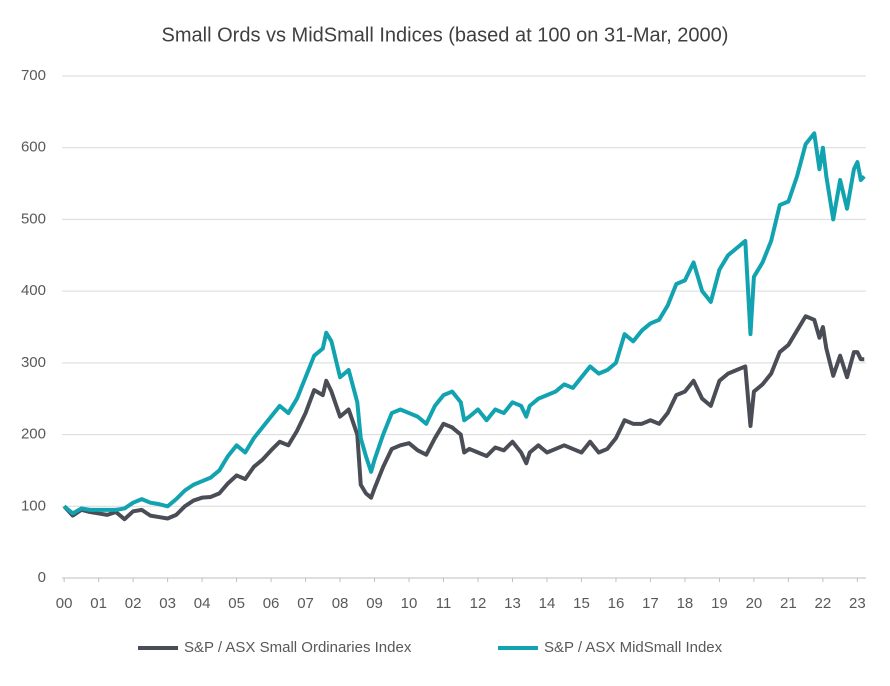 The height and width of the screenshot is (686, 890). Describe the element at coordinates (581, 603) in the screenshot. I see `x-tick-label: 15` at that location.